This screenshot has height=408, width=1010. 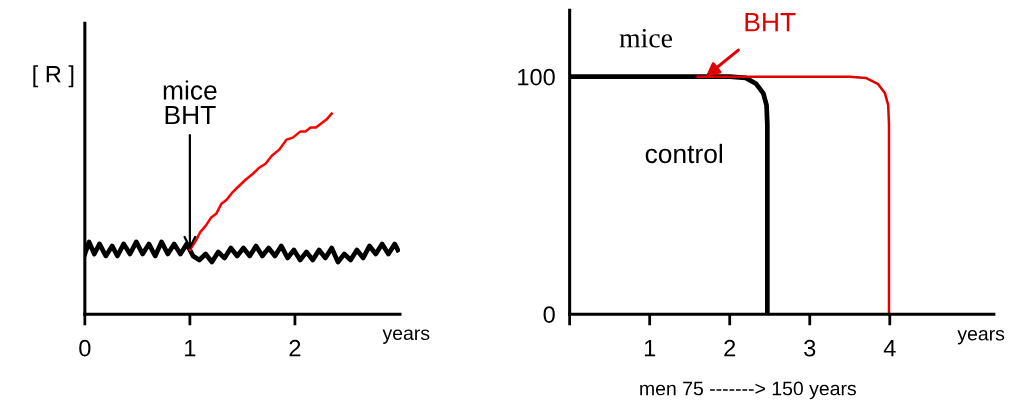 I want to click on series-label: BHT, so click(x=770, y=22).